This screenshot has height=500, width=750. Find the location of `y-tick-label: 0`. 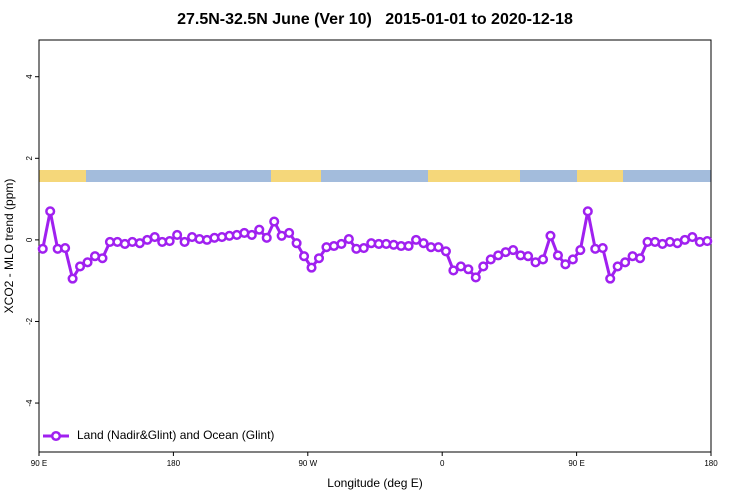

y-tick-label: 0 is located at coordinates (29, 239).